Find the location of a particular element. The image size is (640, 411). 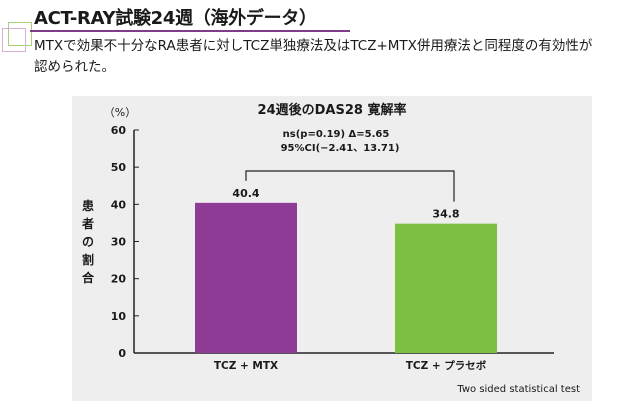

y-axis-label-char: 合 is located at coordinates (88, 277).